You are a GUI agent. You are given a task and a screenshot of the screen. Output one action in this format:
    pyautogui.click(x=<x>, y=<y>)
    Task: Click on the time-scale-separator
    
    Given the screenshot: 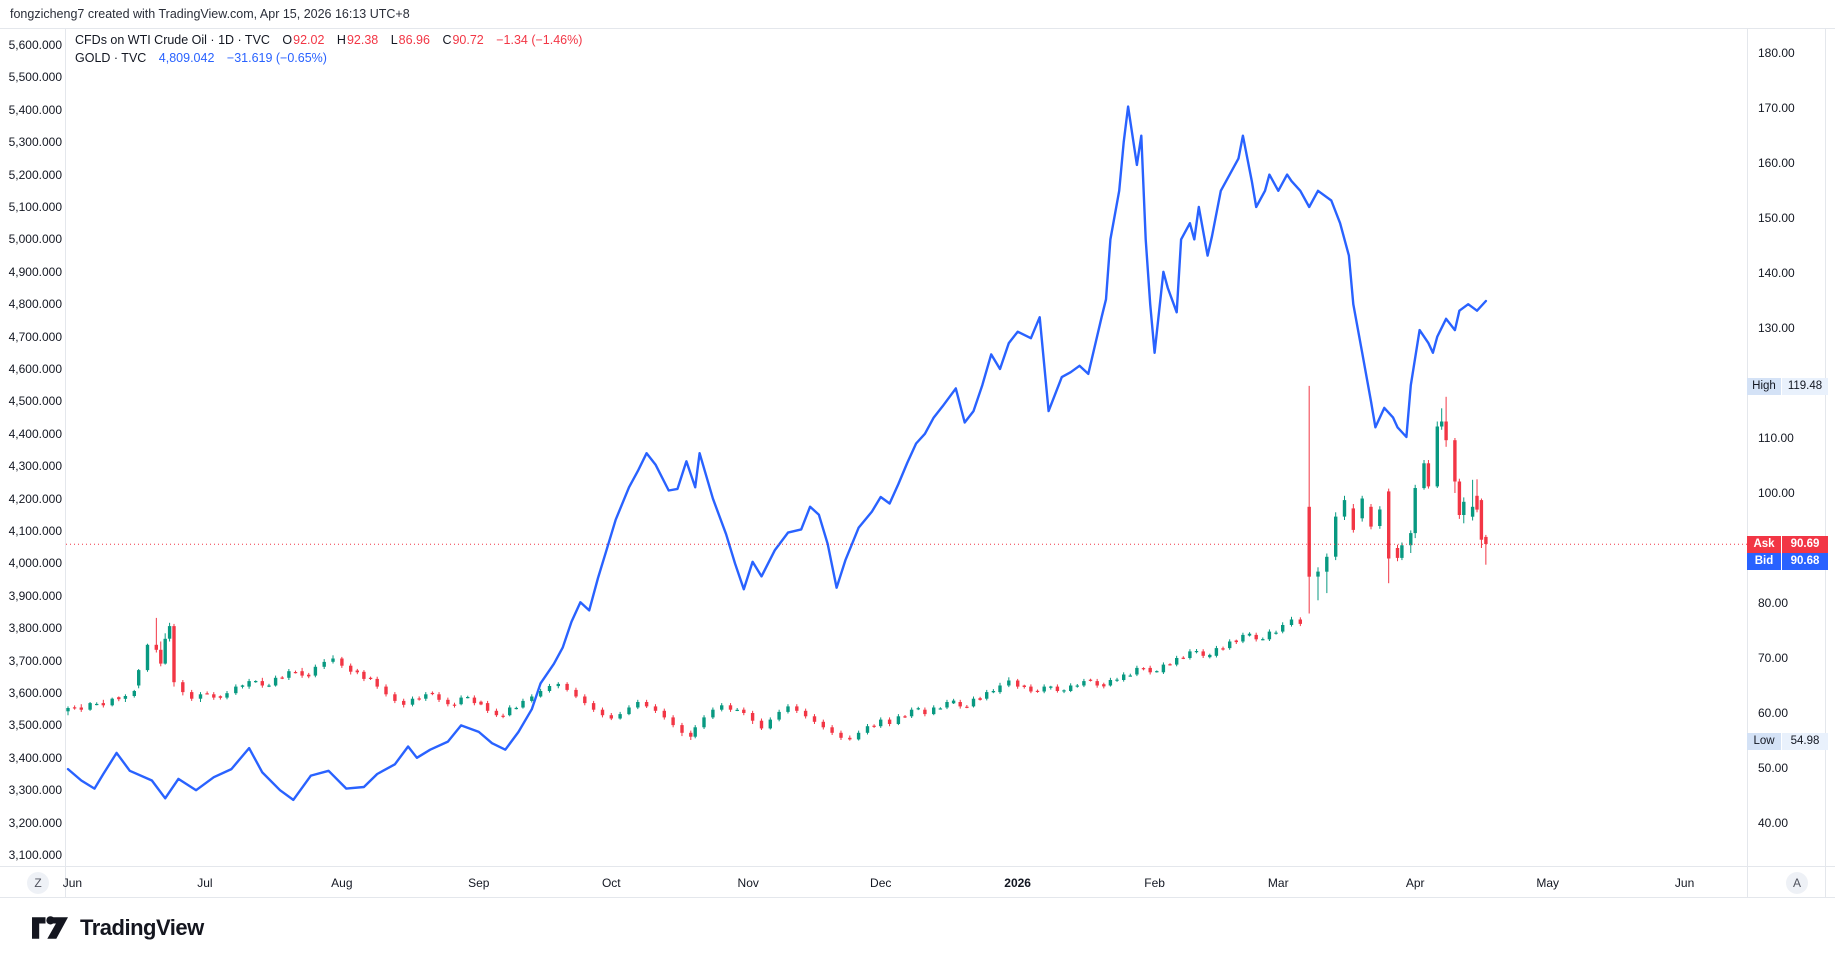 What is the action you would take?
    pyautogui.click(x=917, y=866)
    